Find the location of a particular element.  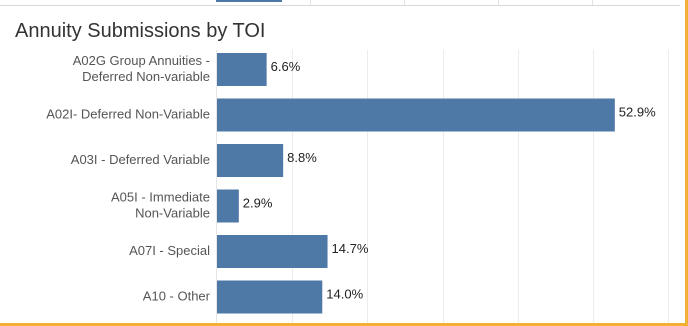

category-label: A07I - Special is located at coordinates (169, 250).